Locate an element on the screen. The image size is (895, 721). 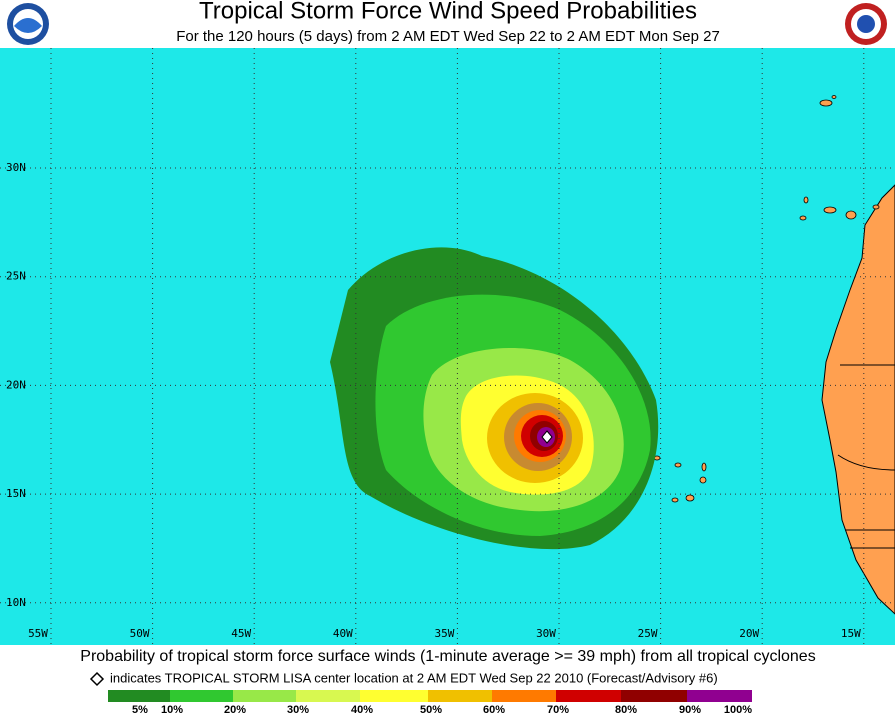
indicator-symbol is located at coordinates (97, 679).